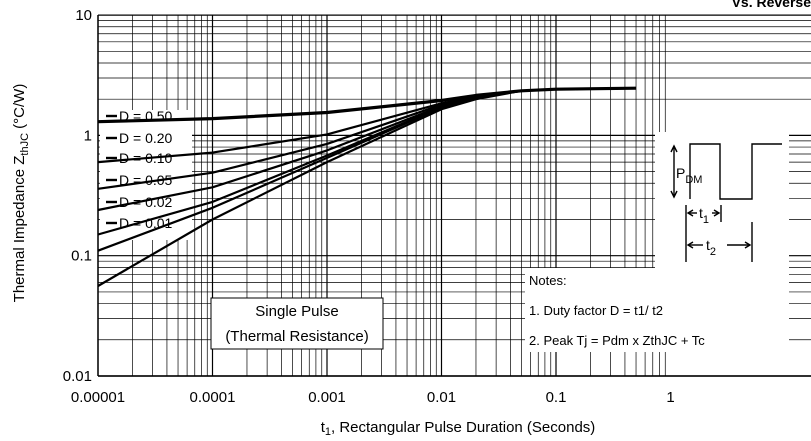  I want to click on curve-label: D = 0.50, so click(146, 116).